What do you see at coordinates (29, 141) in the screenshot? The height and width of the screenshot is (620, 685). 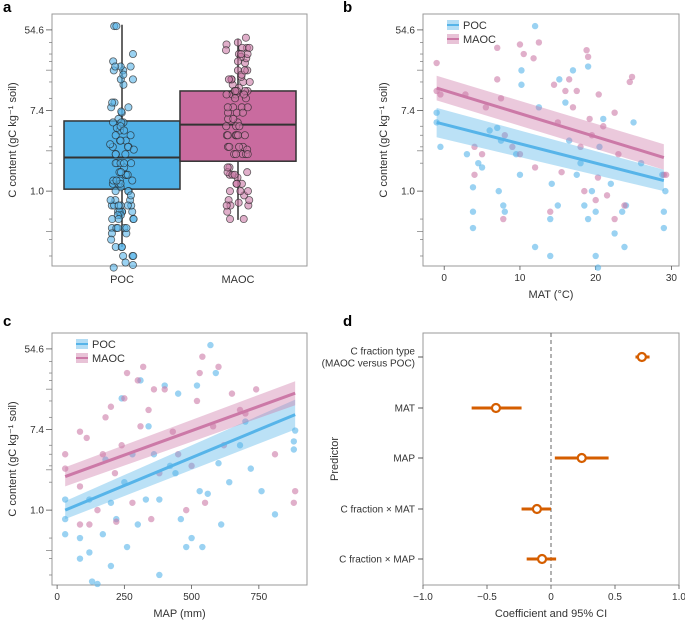 I see `panel-a-y-axis: 1.0 7.4 54.6 C content (gC kg⁻¹ soil)` at bounding box center [29, 141].